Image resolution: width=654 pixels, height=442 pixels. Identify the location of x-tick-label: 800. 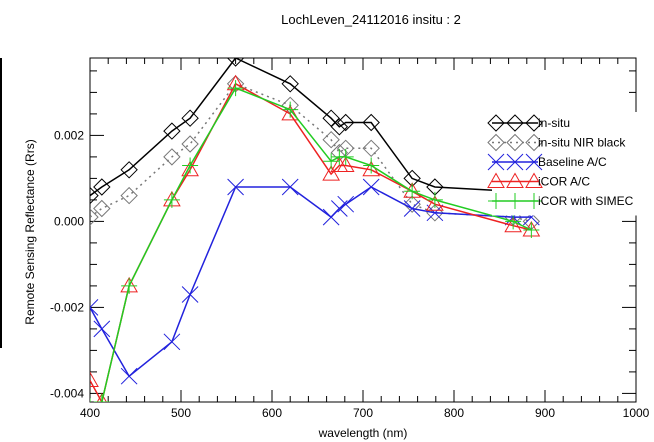
(454, 413).